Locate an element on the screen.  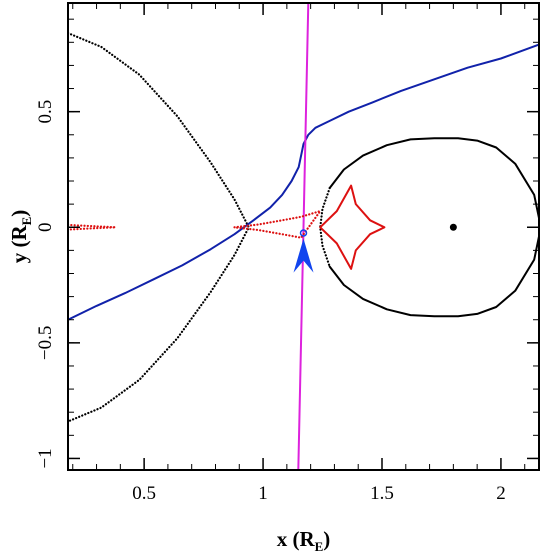
series-caustic-wing-center is located at coordinates (277, 224).